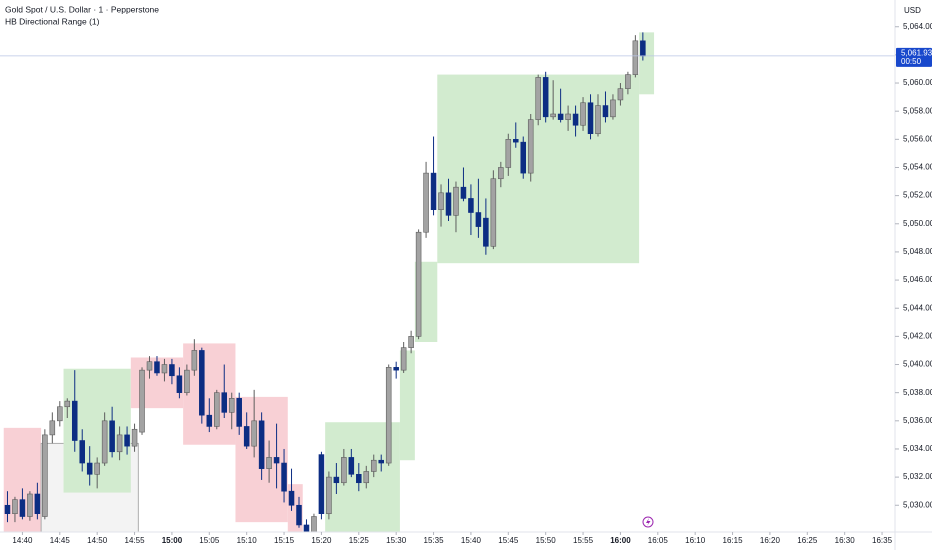 This screenshot has width=932, height=555. I want to click on x-tick-label: 14:45, so click(60, 540).